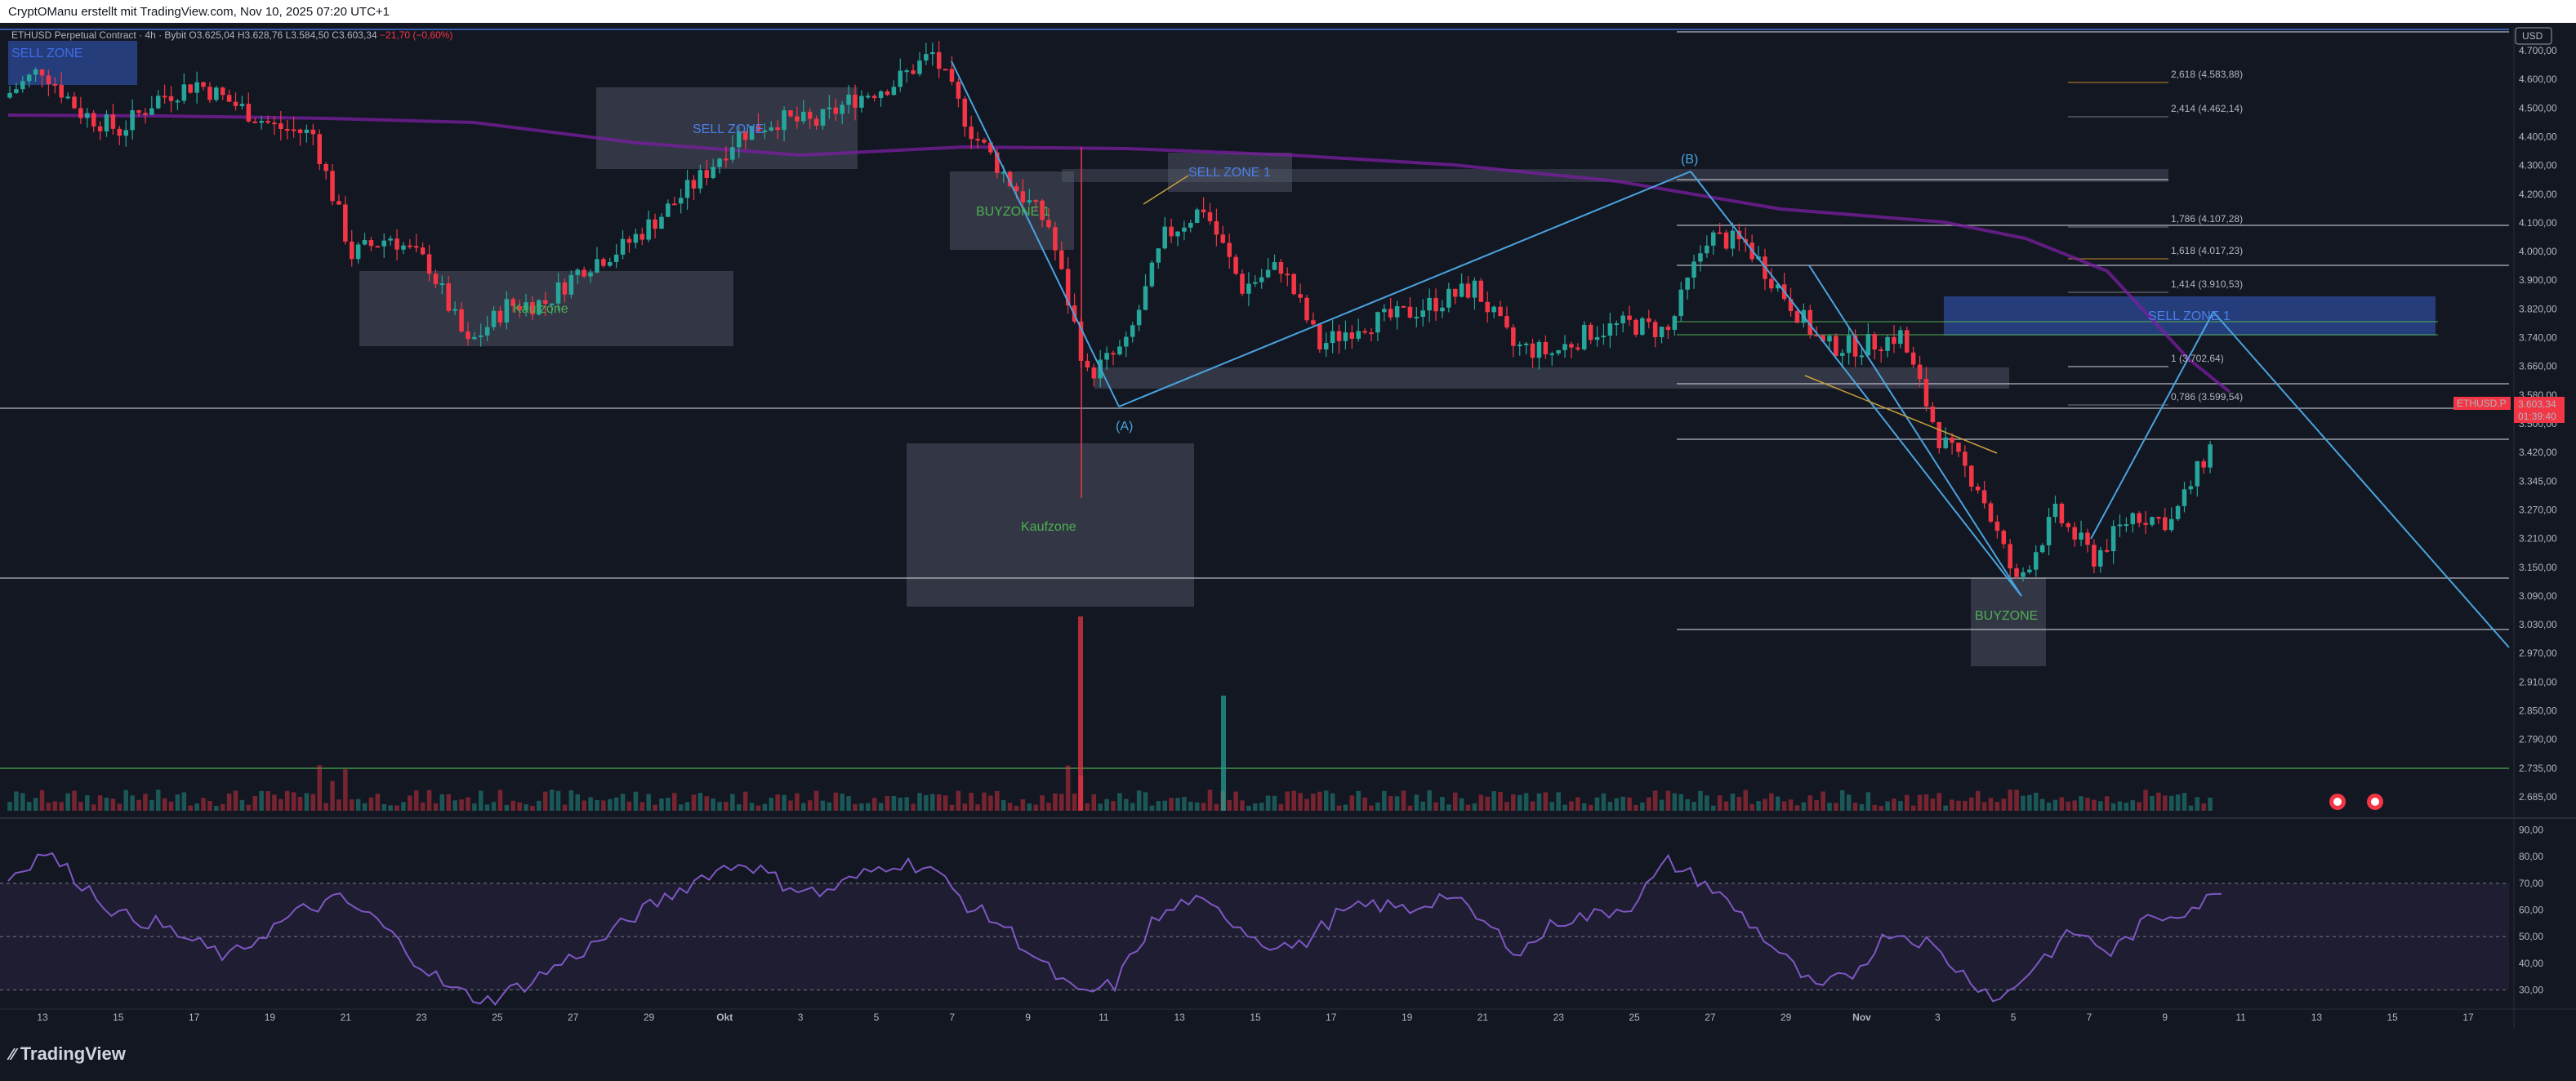 The height and width of the screenshot is (1081, 2576). What do you see at coordinates (728, 129) in the screenshot?
I see `sell-zone-sept-label: SELL ZONE` at bounding box center [728, 129].